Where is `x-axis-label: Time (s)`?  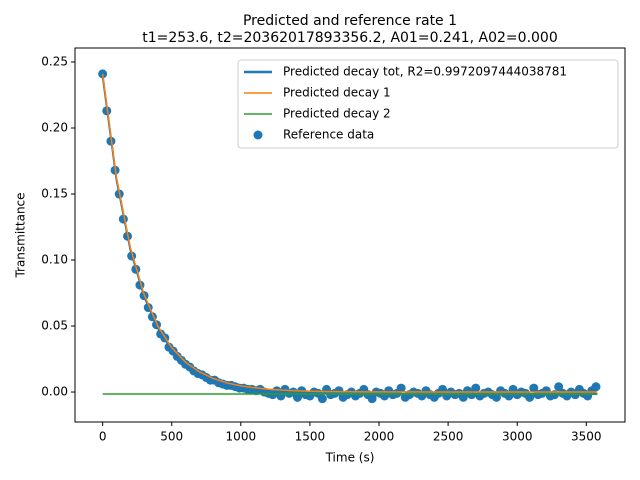
x-axis-label: Time (s) is located at coordinates (350, 458).